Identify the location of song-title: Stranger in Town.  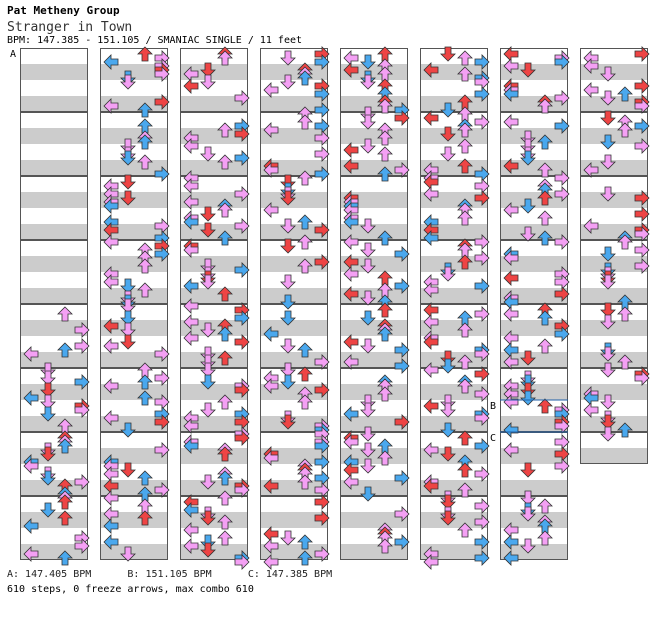
(70, 27).